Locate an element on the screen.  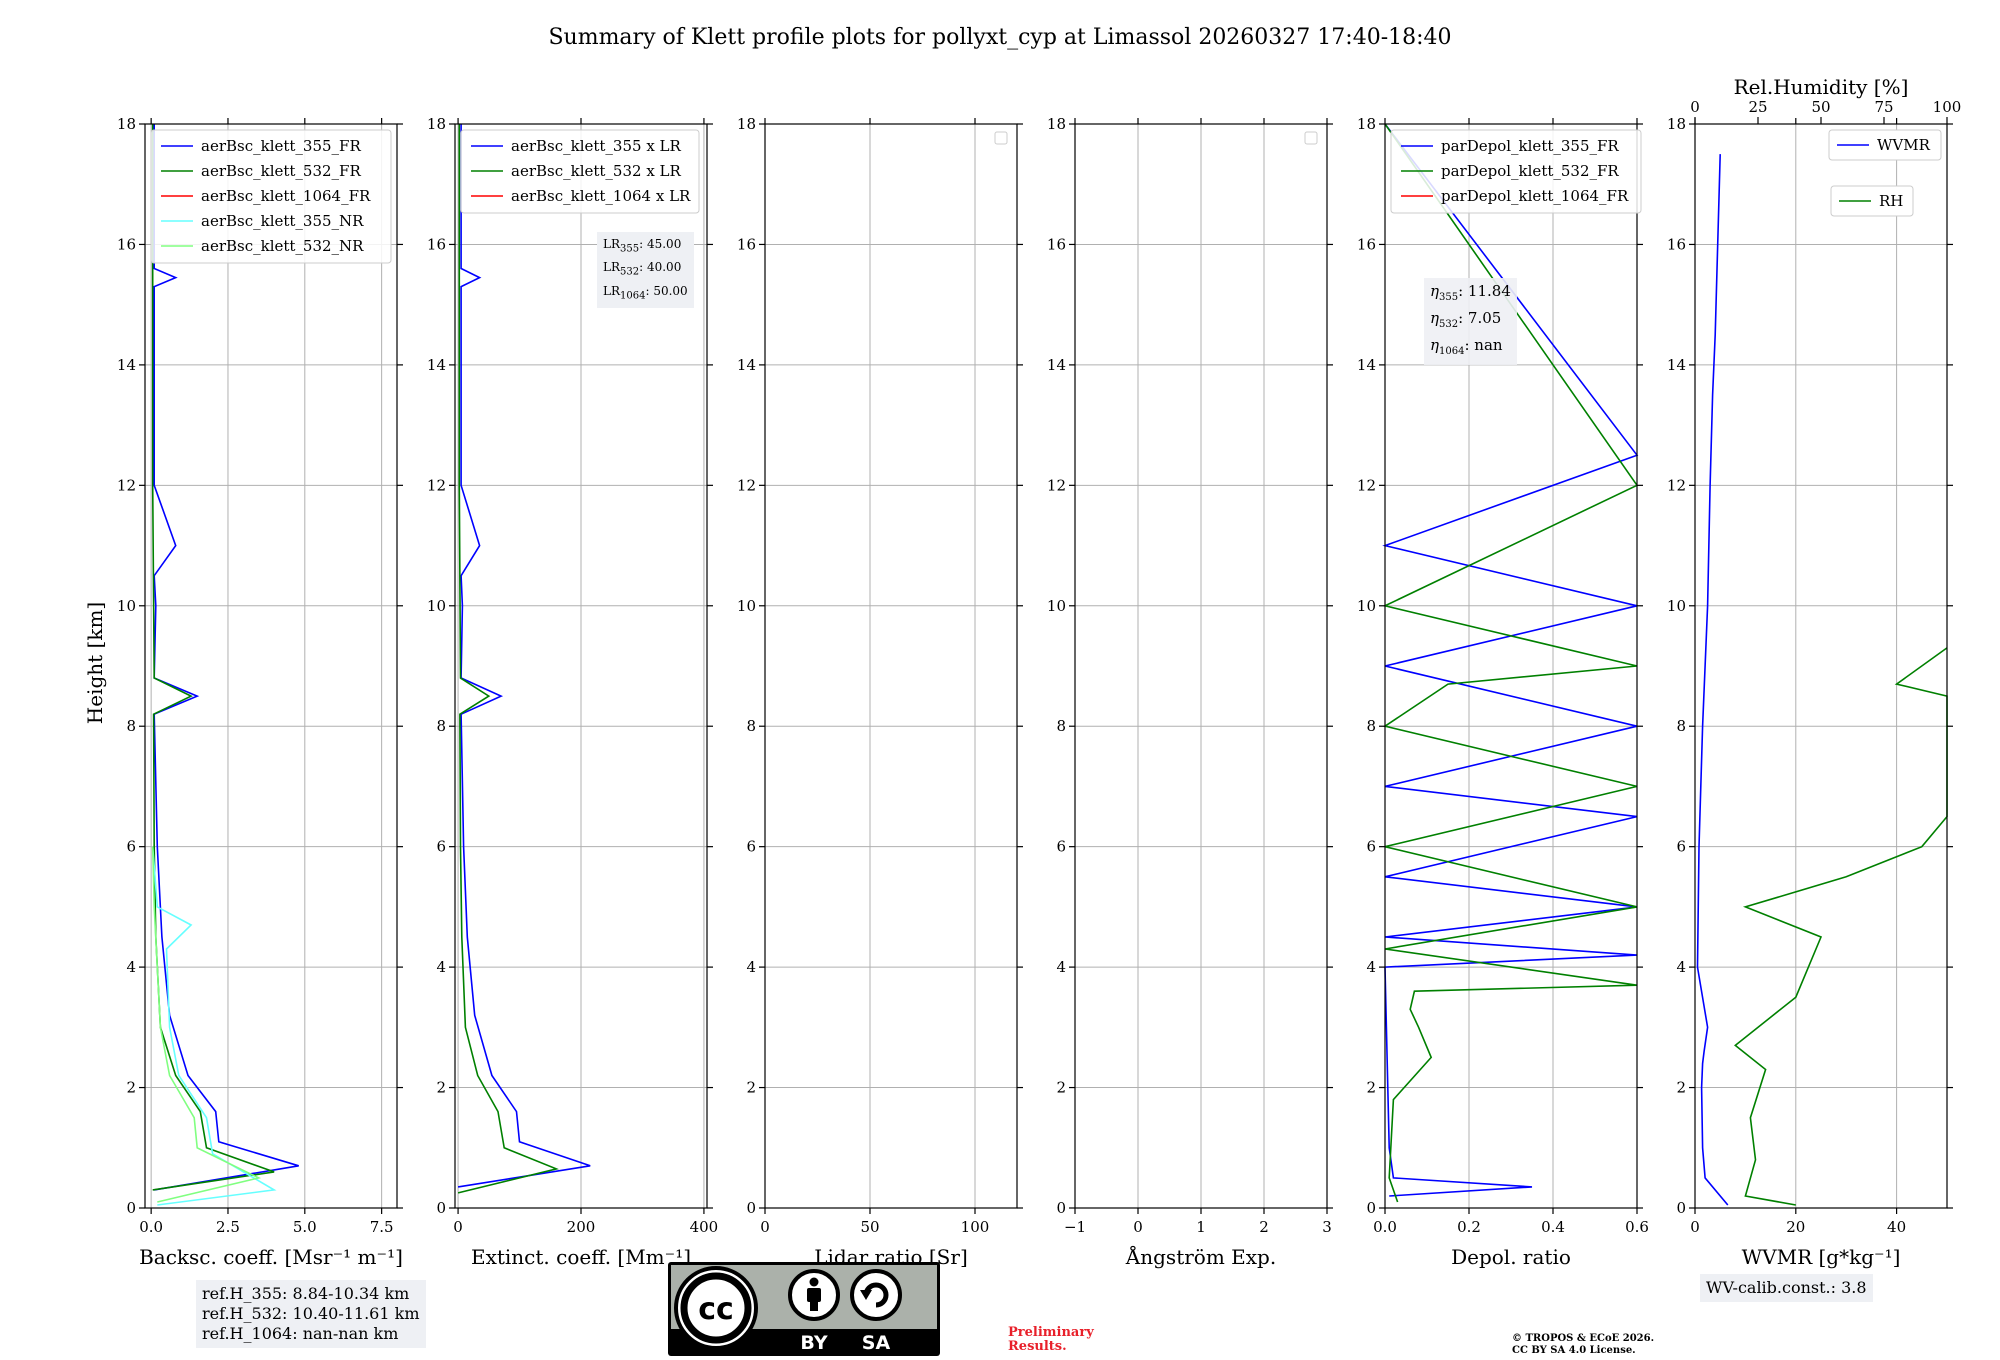
lr-1064: LR1064: 50.00 is located at coordinates (645, 292).